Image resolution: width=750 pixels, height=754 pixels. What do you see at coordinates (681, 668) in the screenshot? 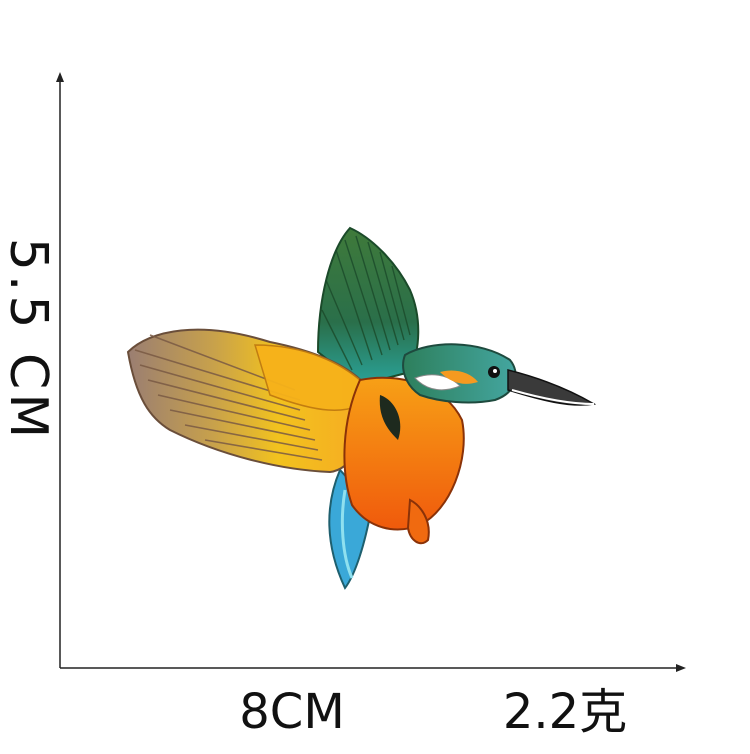
I see `horizontal-axis-arrow` at bounding box center [681, 668].